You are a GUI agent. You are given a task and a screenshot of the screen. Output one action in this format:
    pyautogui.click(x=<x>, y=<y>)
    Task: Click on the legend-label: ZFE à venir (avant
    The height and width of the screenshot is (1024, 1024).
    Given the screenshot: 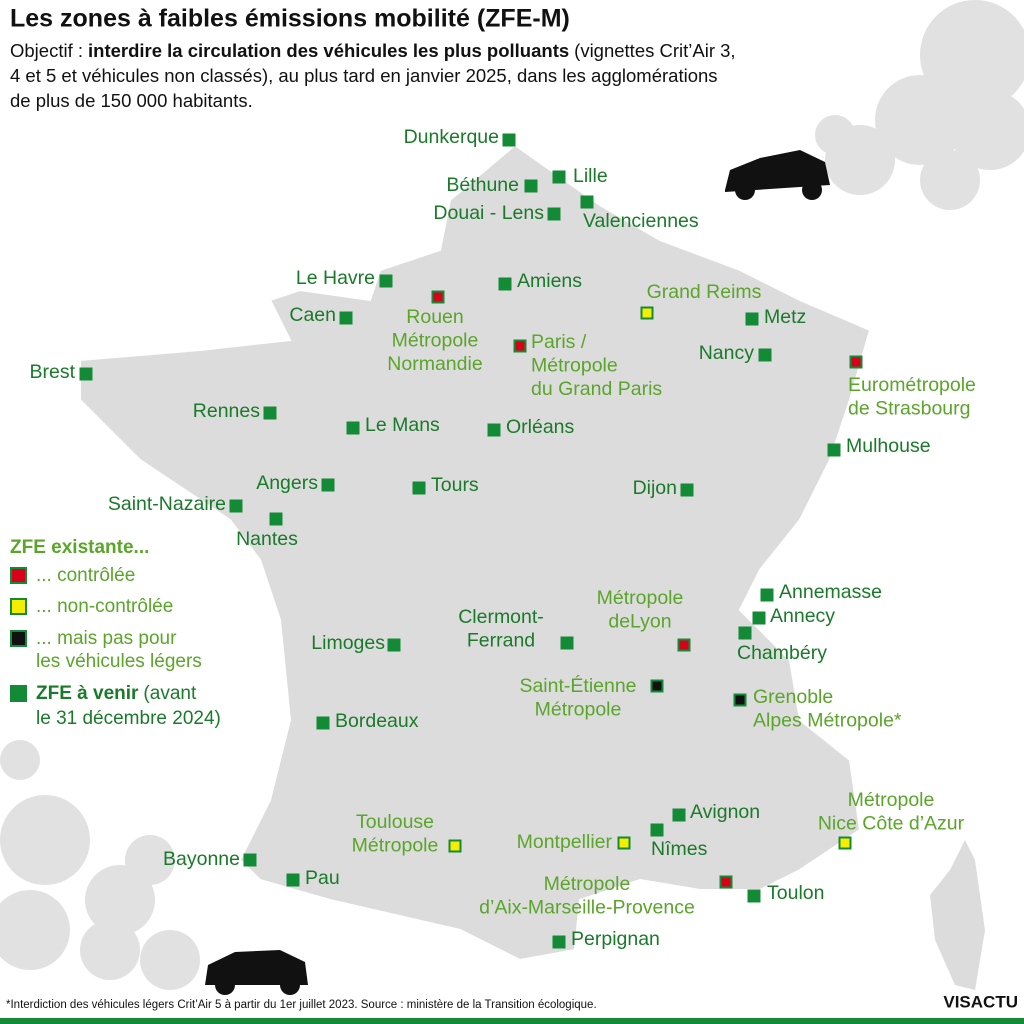 What is the action you would take?
    pyautogui.click(x=116, y=693)
    